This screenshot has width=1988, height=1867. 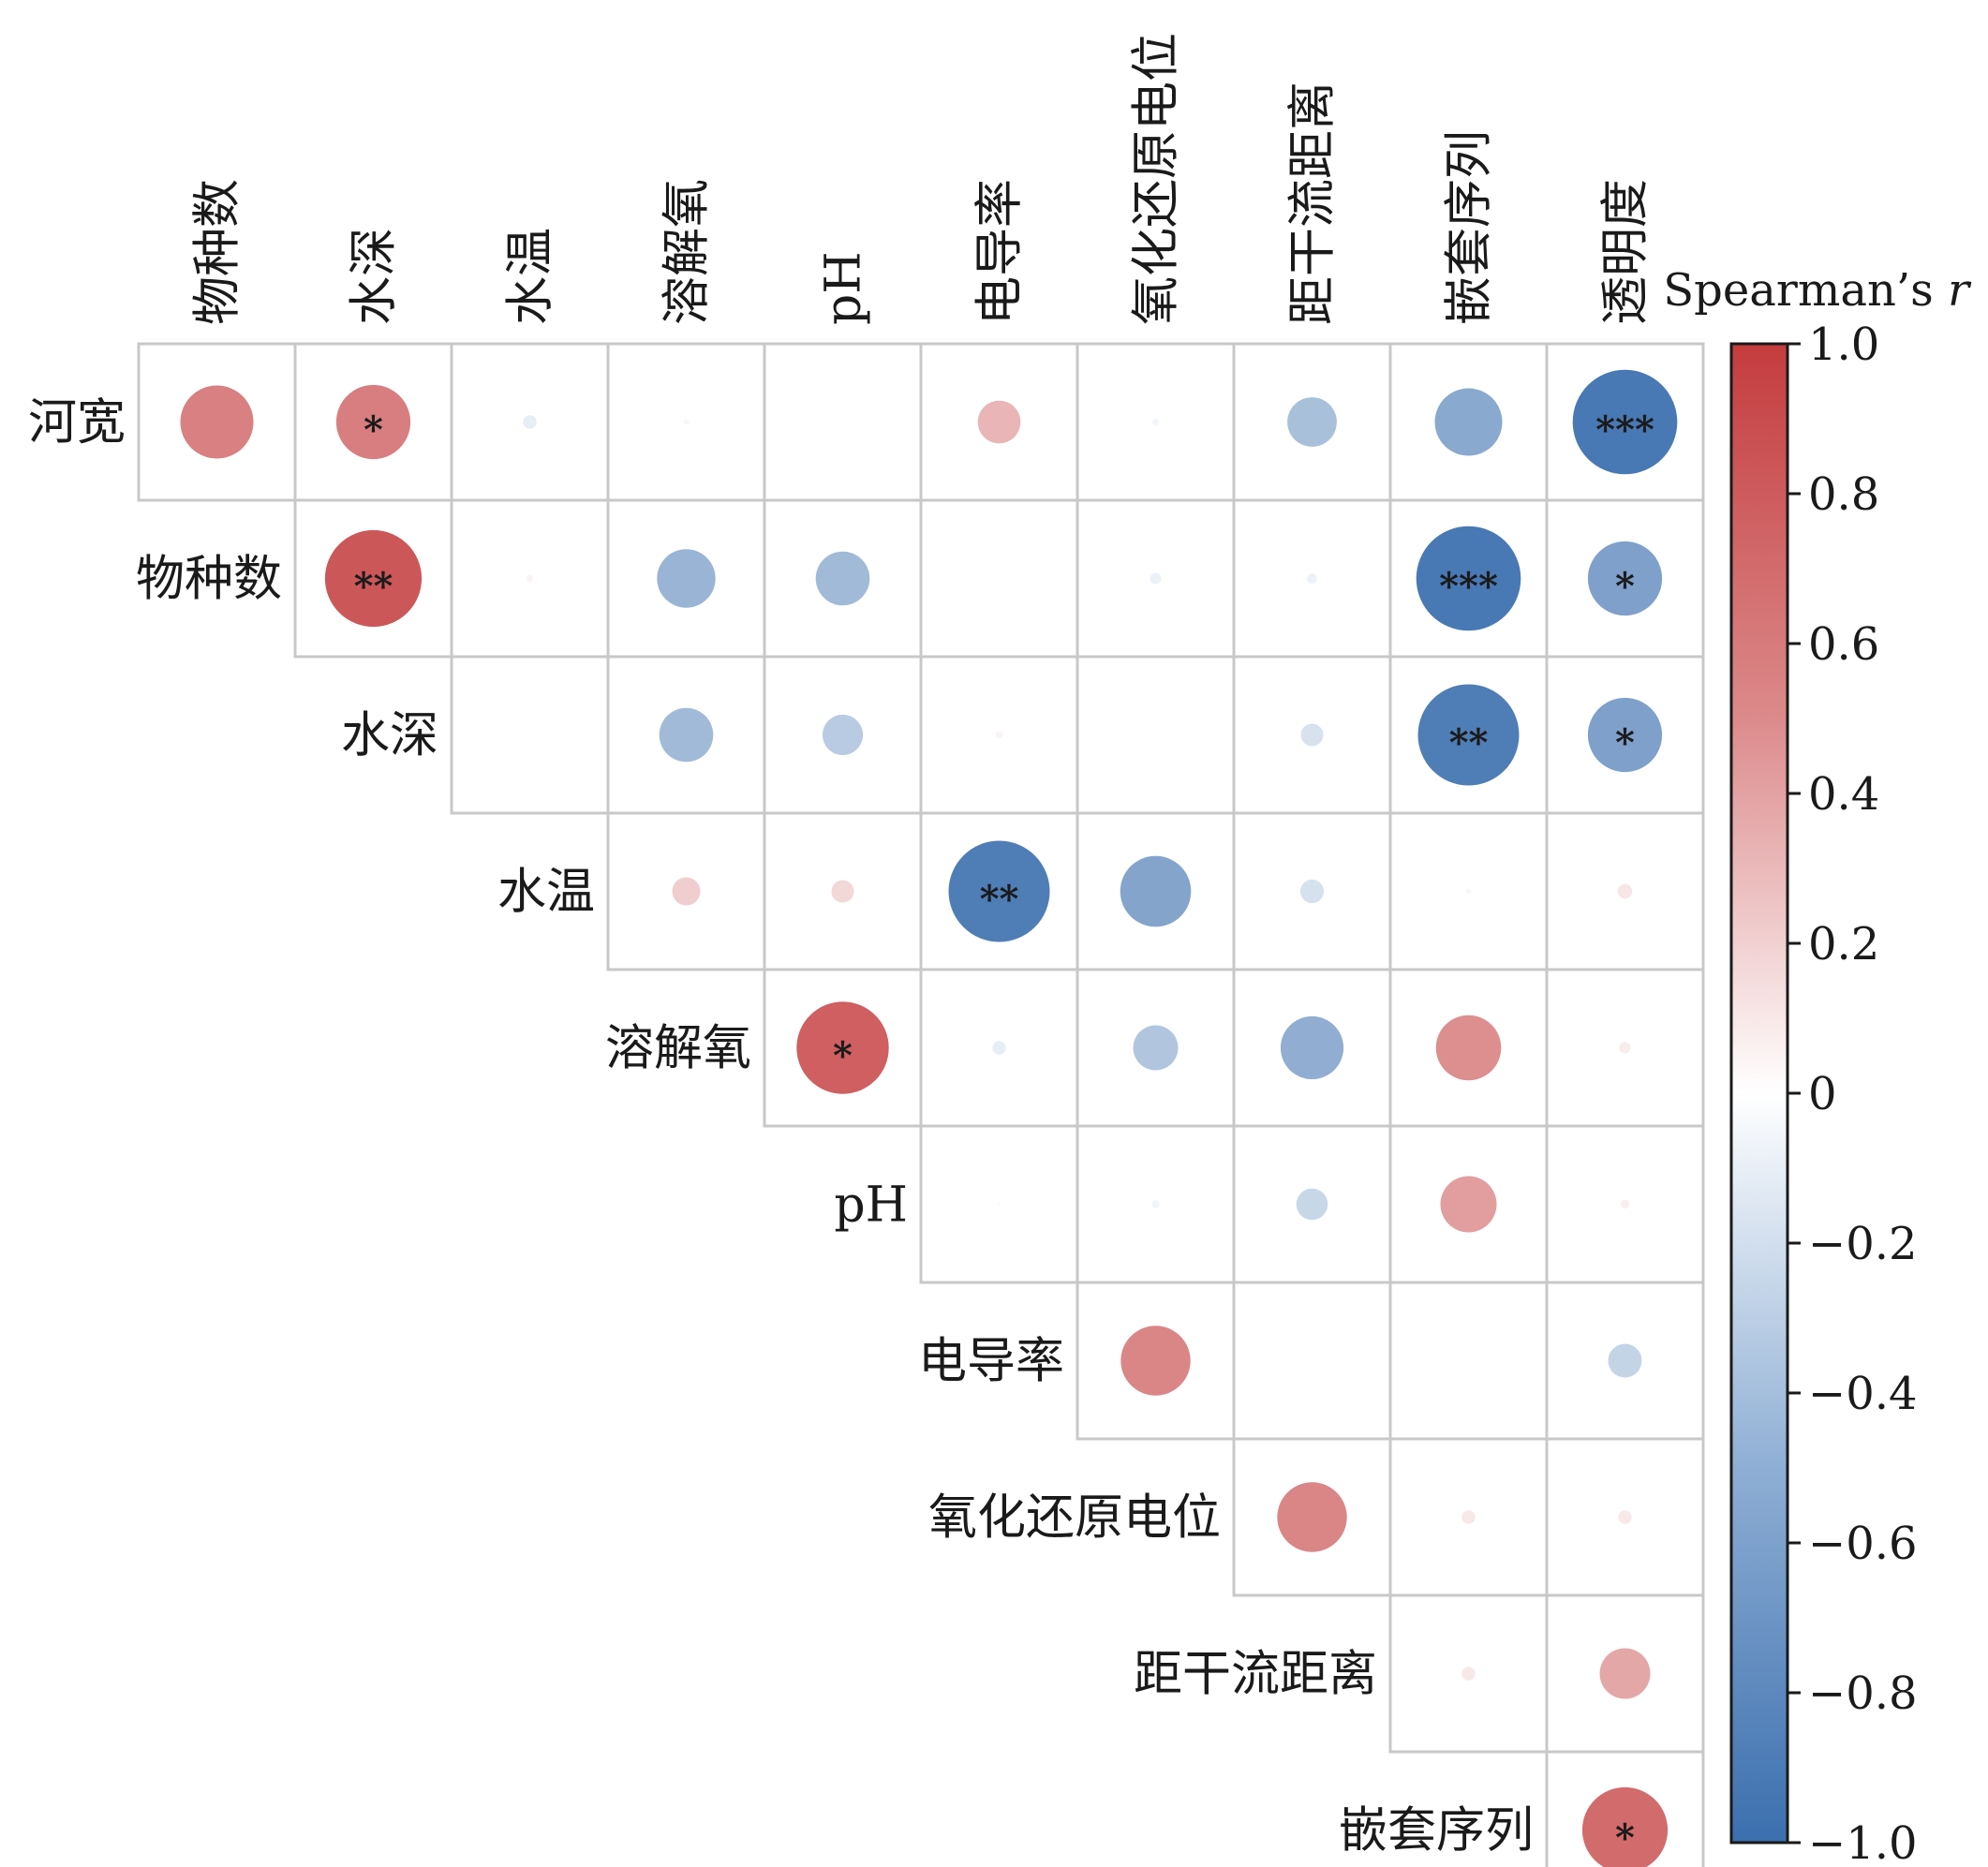 What do you see at coordinates (1843, 794) in the screenshot?
I see `colorbar-tick-label: 0.4` at bounding box center [1843, 794].